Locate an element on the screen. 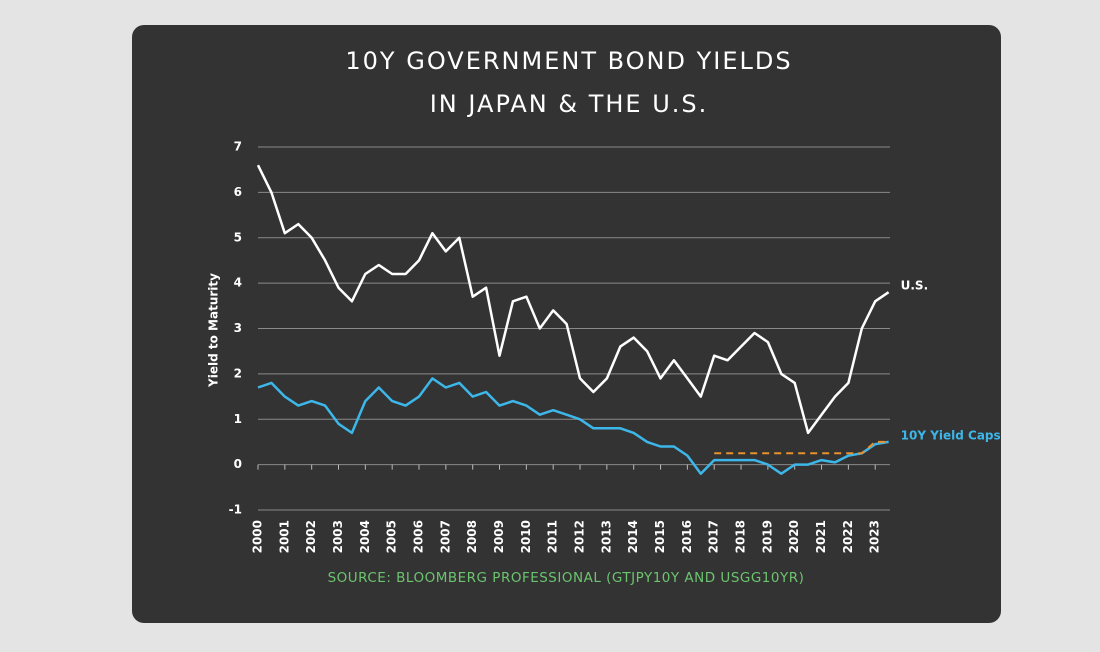 The height and width of the screenshot is (652, 1100). x-tick-label: 2005 is located at coordinates (392, 536).